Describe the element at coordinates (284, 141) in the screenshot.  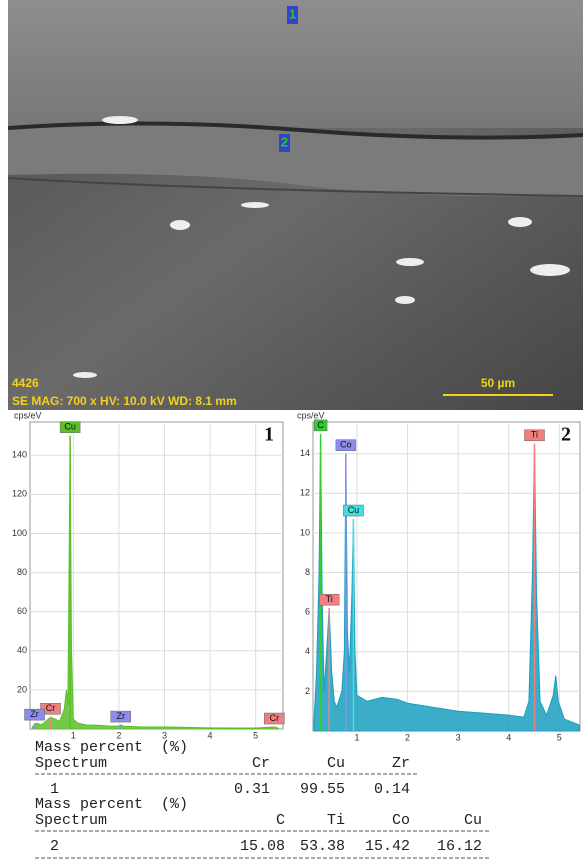
I see `marker-label: 2` at that location.